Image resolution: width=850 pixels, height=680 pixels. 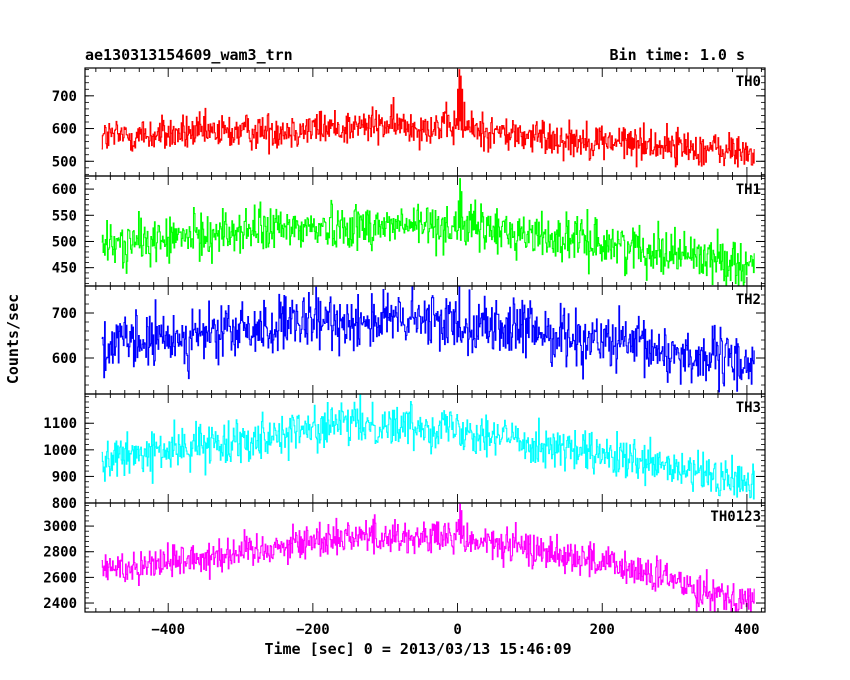 I want to click on y-axis-title: Counts/sec, so click(x=13, y=339).